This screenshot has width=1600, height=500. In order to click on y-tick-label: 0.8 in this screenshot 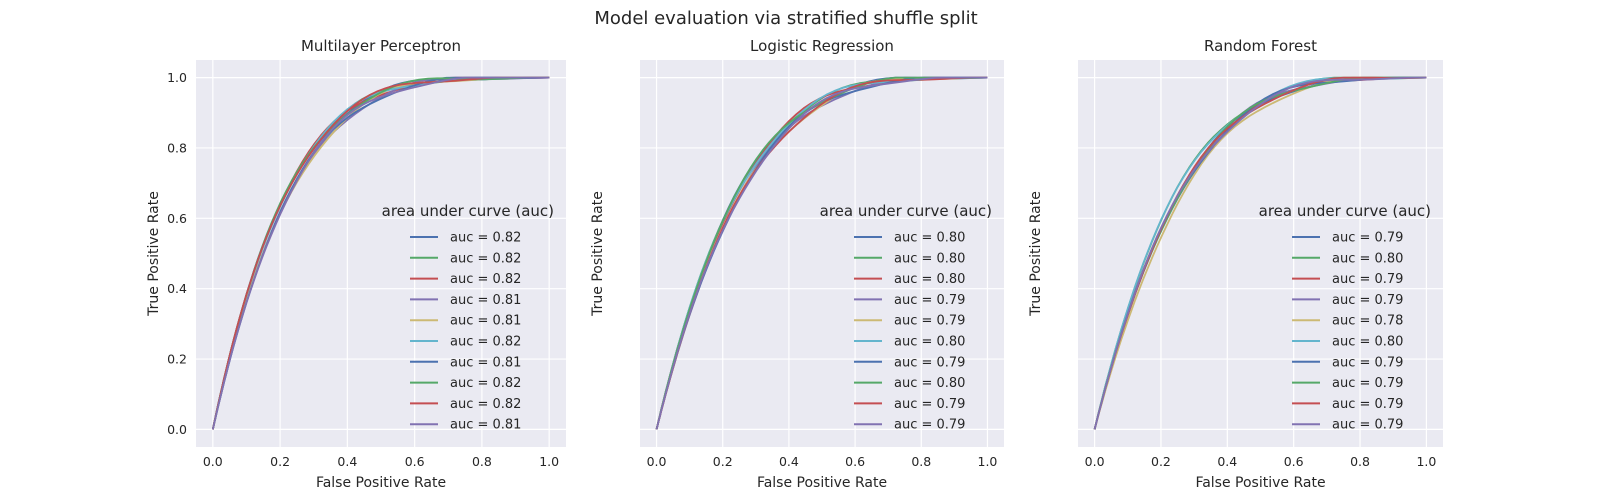, I will do `click(177, 147)`.